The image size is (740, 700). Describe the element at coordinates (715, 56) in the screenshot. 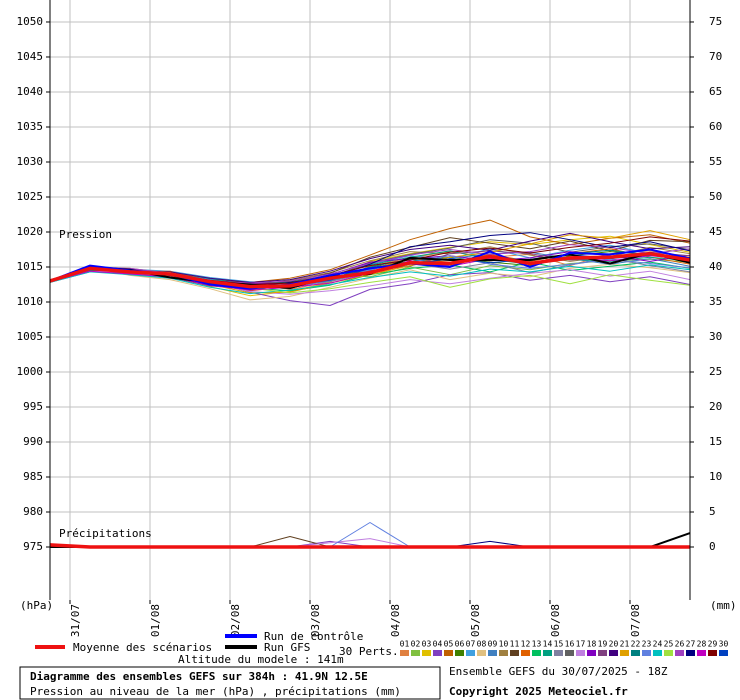

I see `y2-tick-label: 70` at that location.